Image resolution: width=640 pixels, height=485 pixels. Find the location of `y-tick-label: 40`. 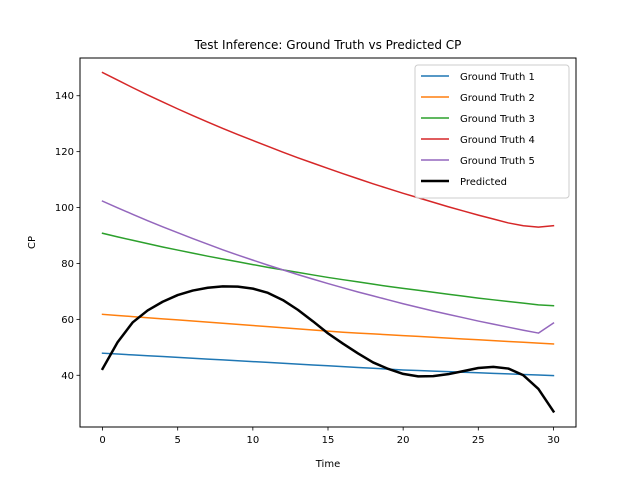

y-tick-label: 40 is located at coordinates (67, 376).